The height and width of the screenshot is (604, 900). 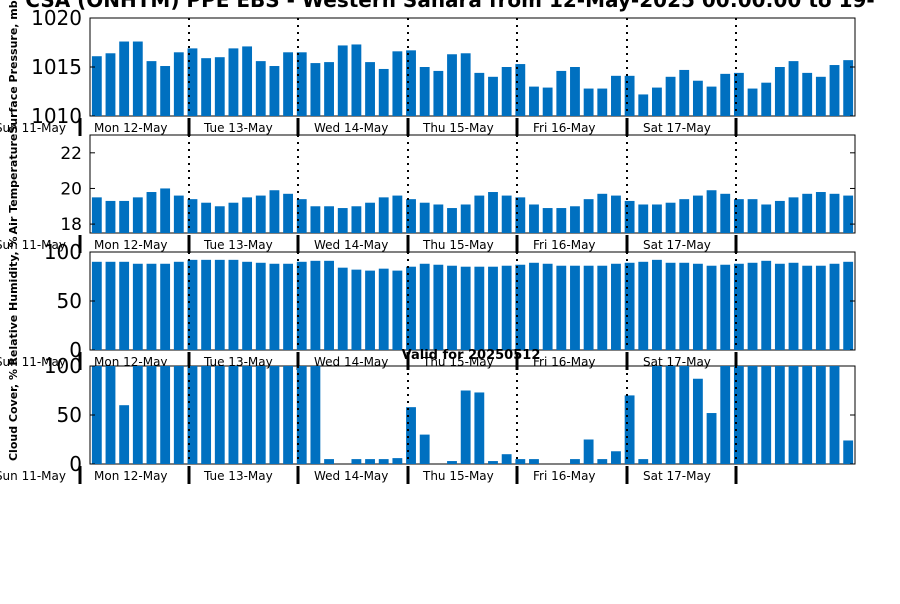 What do you see at coordinates (71, 154) in the screenshot?
I see `panel-2-ytick-label: 22` at bounding box center [71, 154].